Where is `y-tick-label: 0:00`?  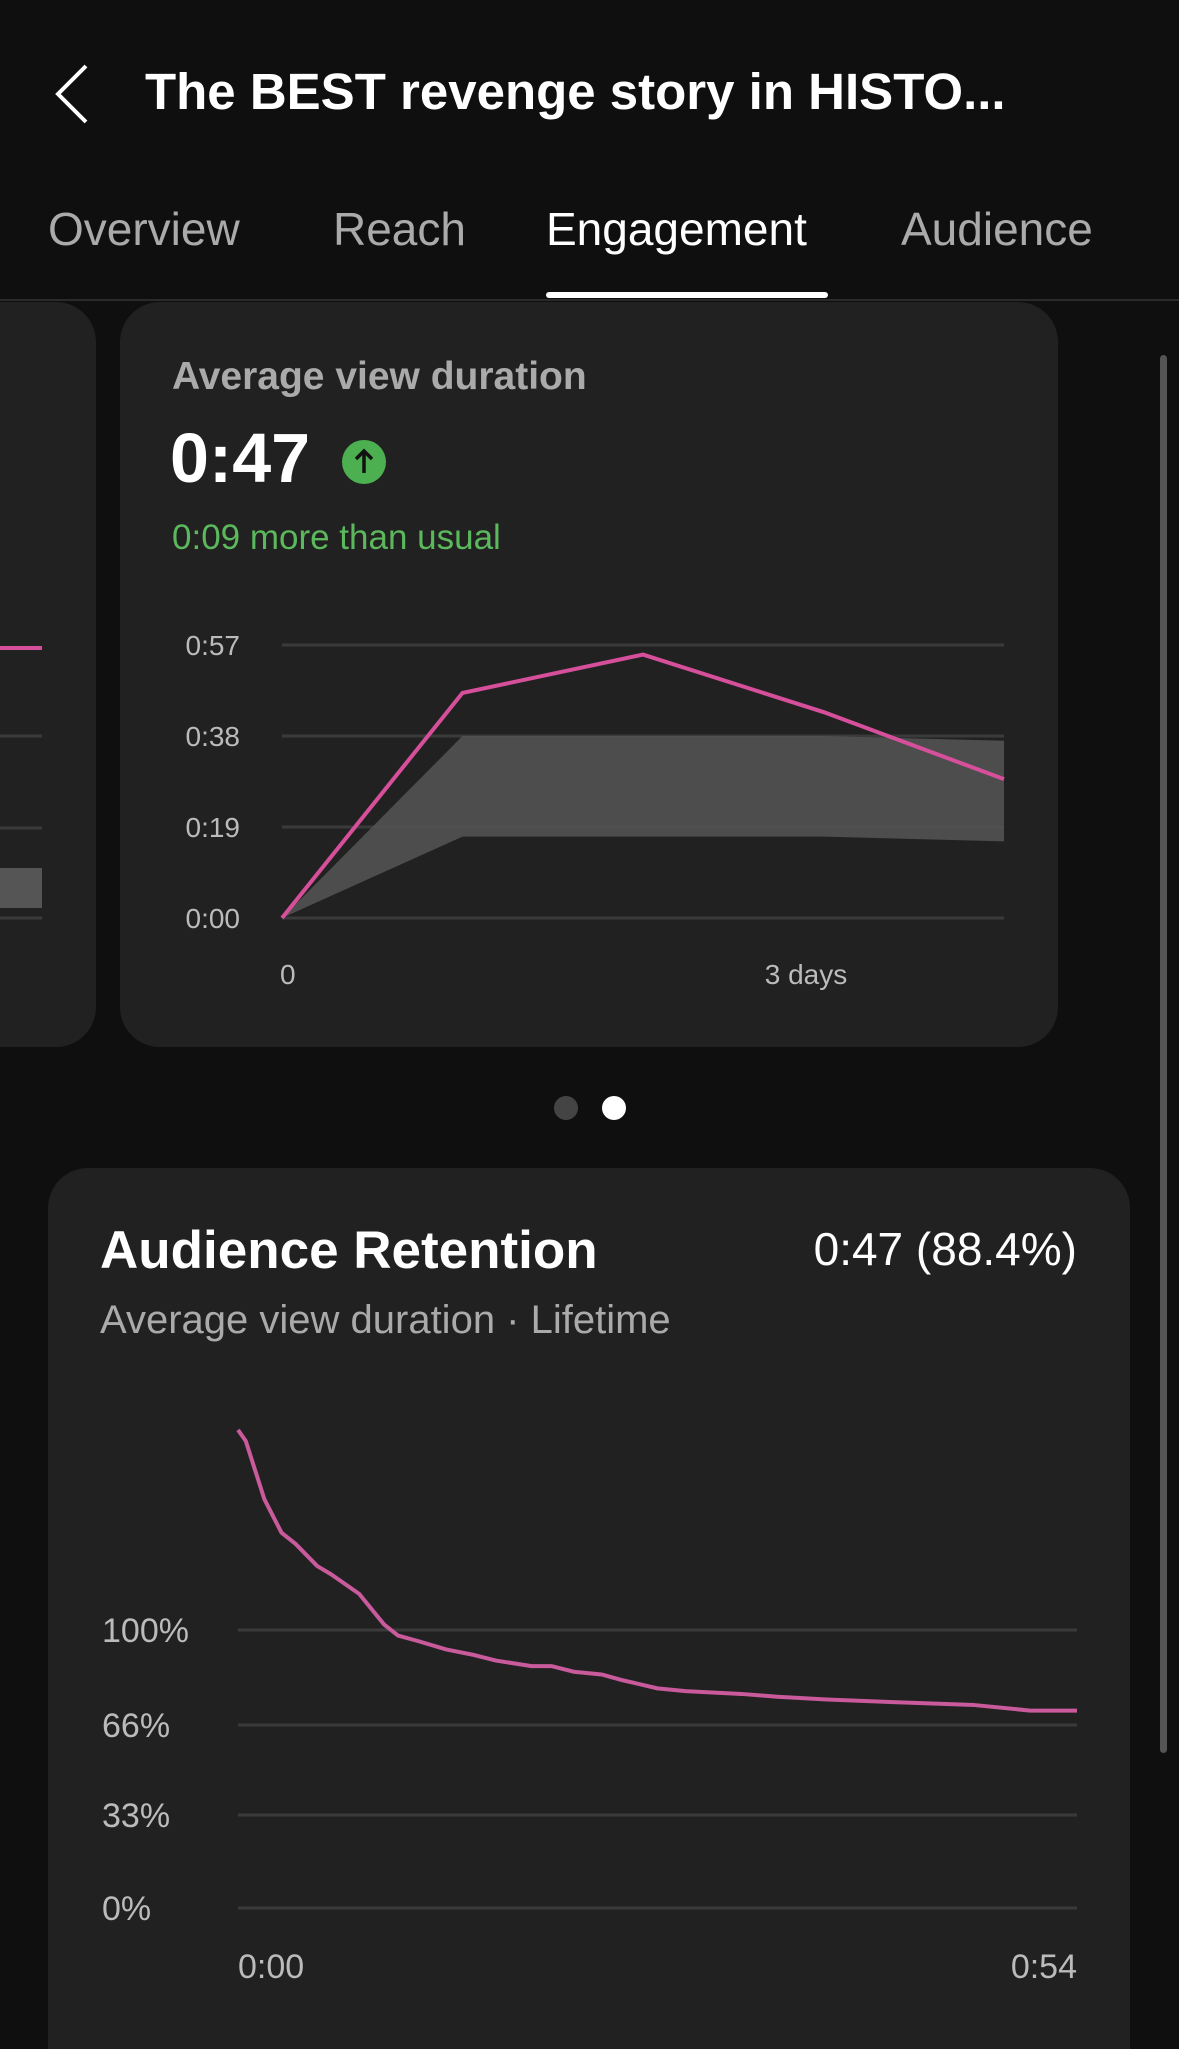
y-tick-label: 0:00 is located at coordinates (213, 918).